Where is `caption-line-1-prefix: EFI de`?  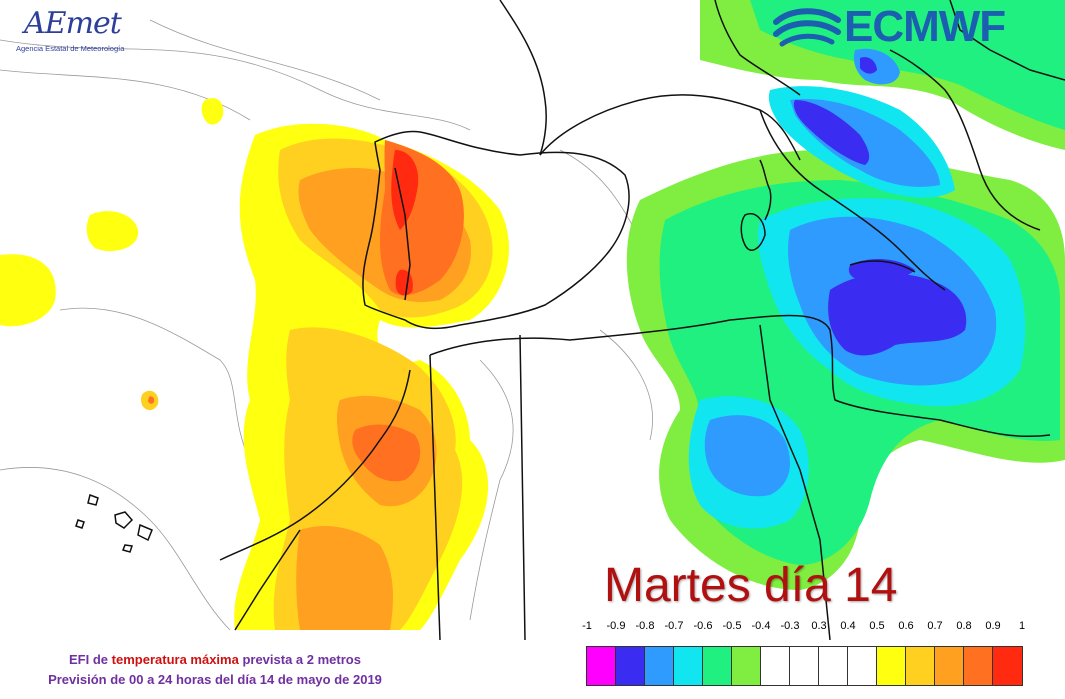
caption-line-1-prefix: EFI de is located at coordinates (89, 659).